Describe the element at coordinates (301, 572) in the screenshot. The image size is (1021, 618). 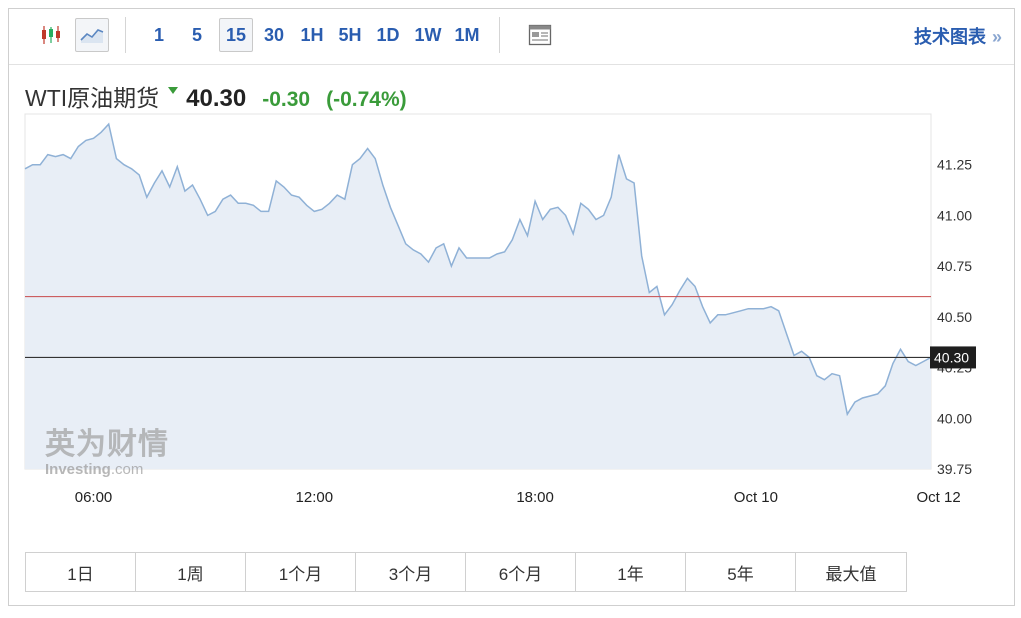
I see `range-button: 1个月` at that location.